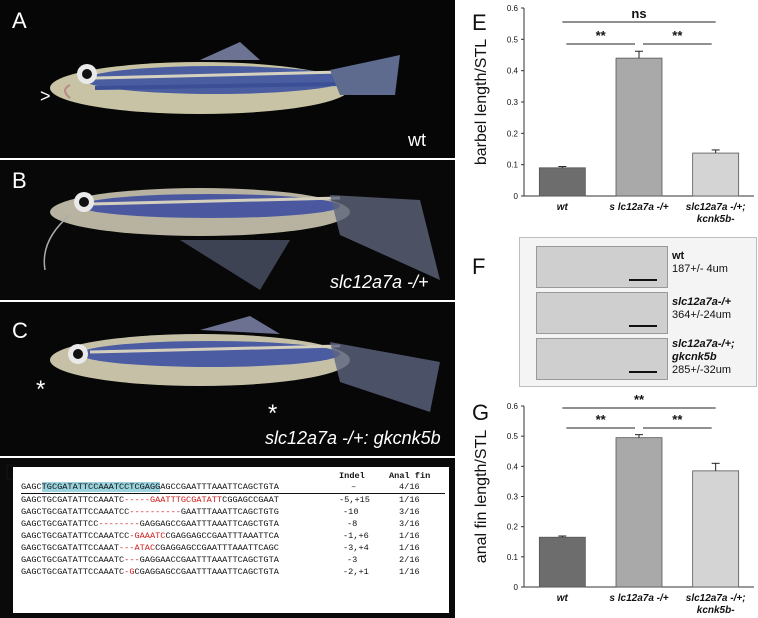 This screenshot has width=758, height=618. What do you see at coordinates (481, 412) in the screenshot?
I see `panel-g-letter: G` at bounding box center [481, 412].